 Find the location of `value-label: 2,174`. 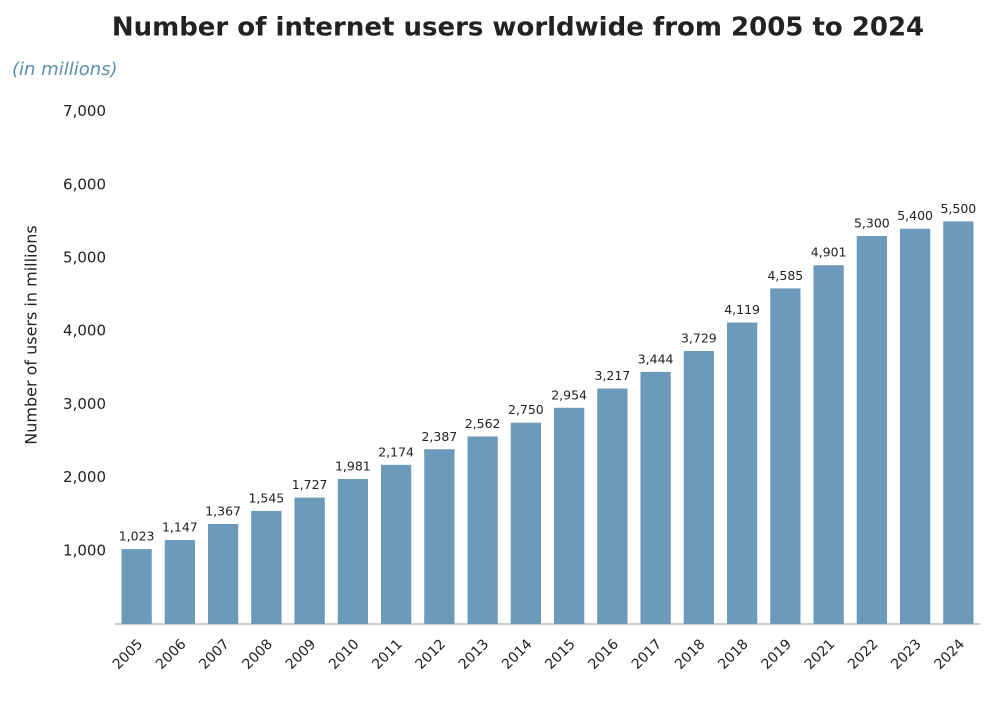

value-label: 2,174 is located at coordinates (396, 451).